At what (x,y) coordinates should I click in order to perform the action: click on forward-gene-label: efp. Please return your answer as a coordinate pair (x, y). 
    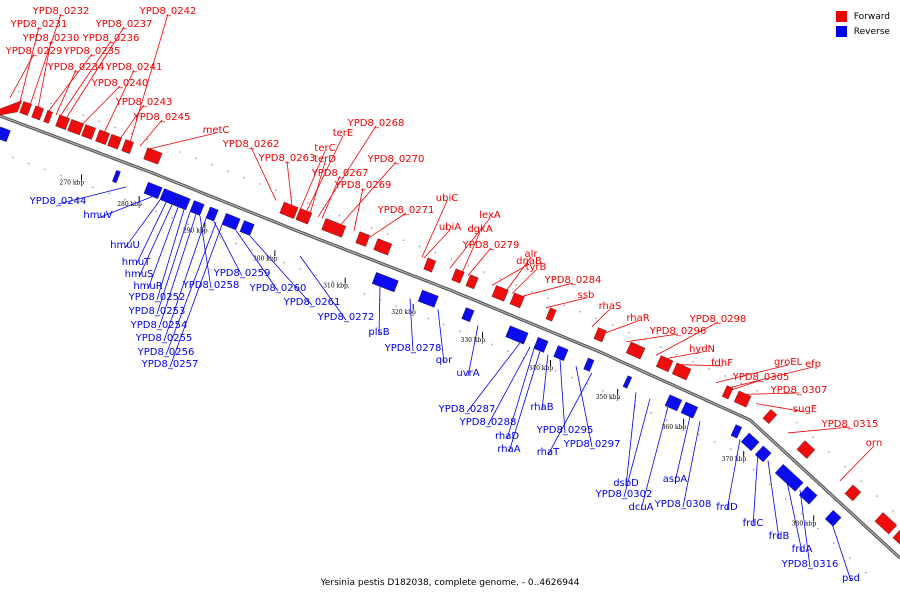
    Looking at the image, I should click on (813, 364).